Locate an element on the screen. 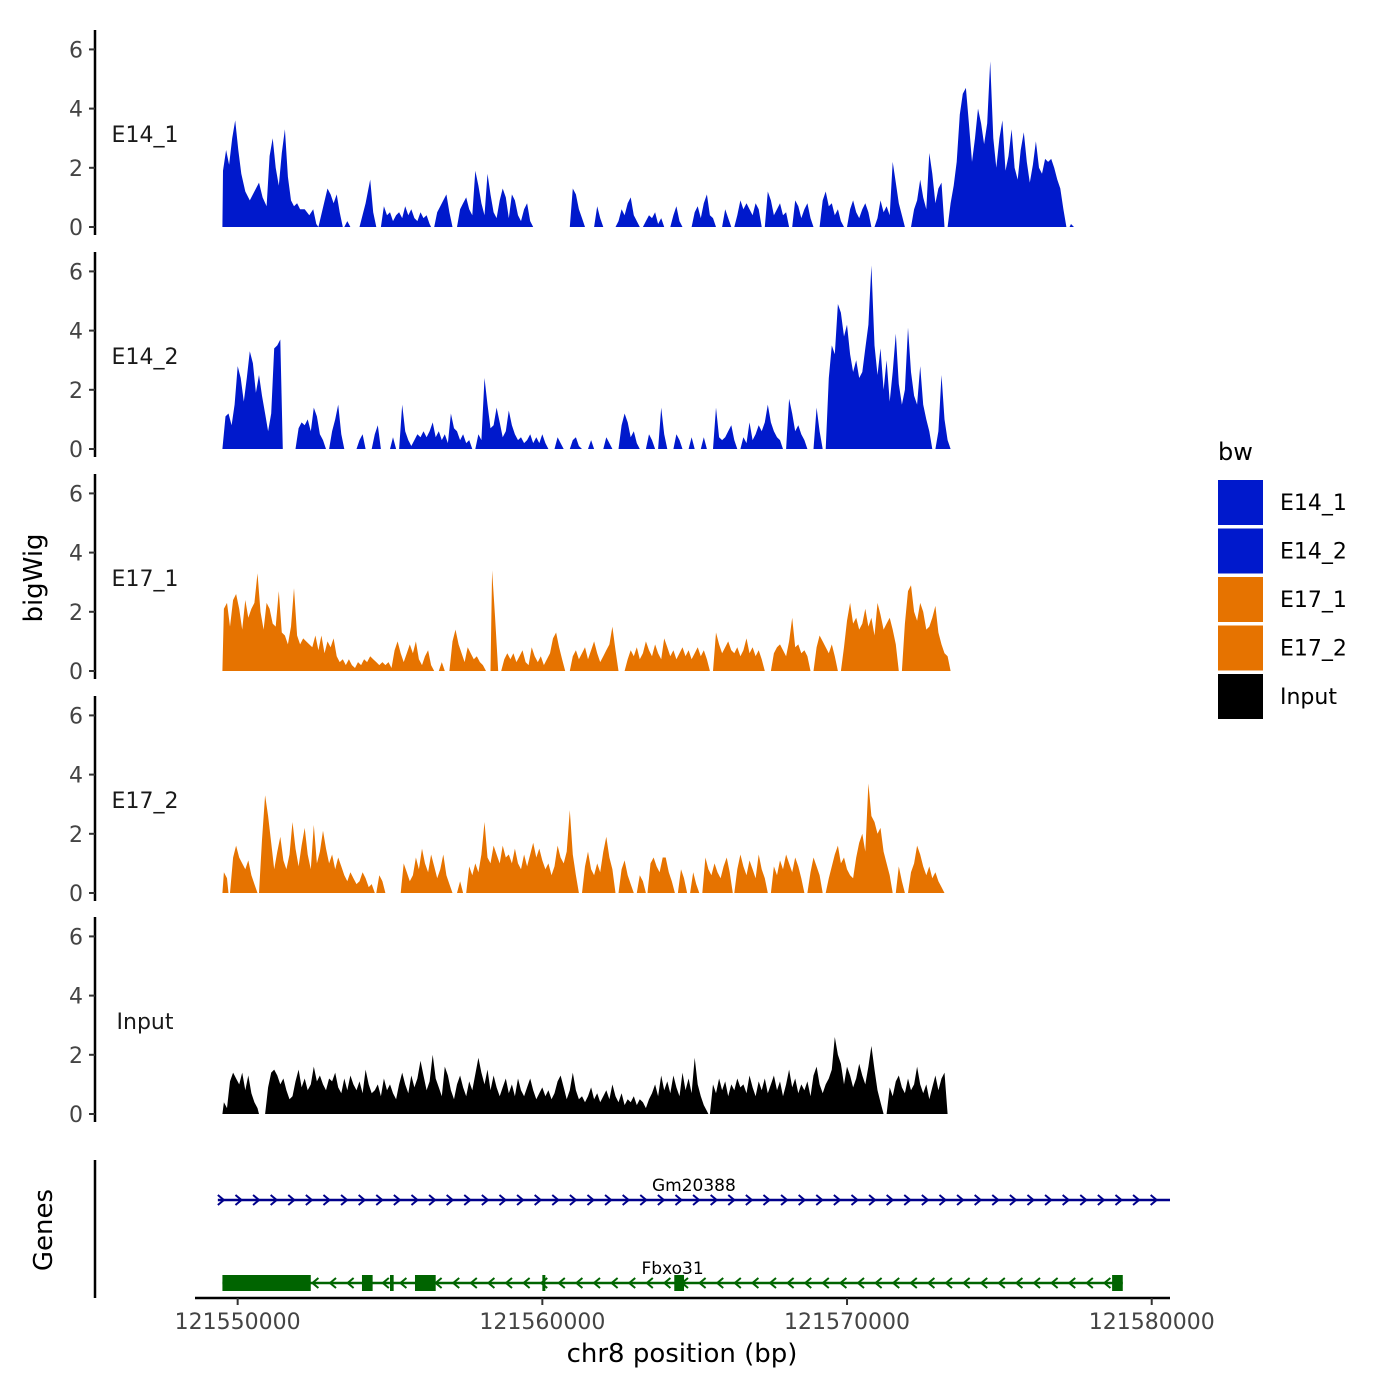 Image resolution: width=1400 pixels, height=1400 pixels. y-axis-title: bigWig is located at coordinates (34, 577).